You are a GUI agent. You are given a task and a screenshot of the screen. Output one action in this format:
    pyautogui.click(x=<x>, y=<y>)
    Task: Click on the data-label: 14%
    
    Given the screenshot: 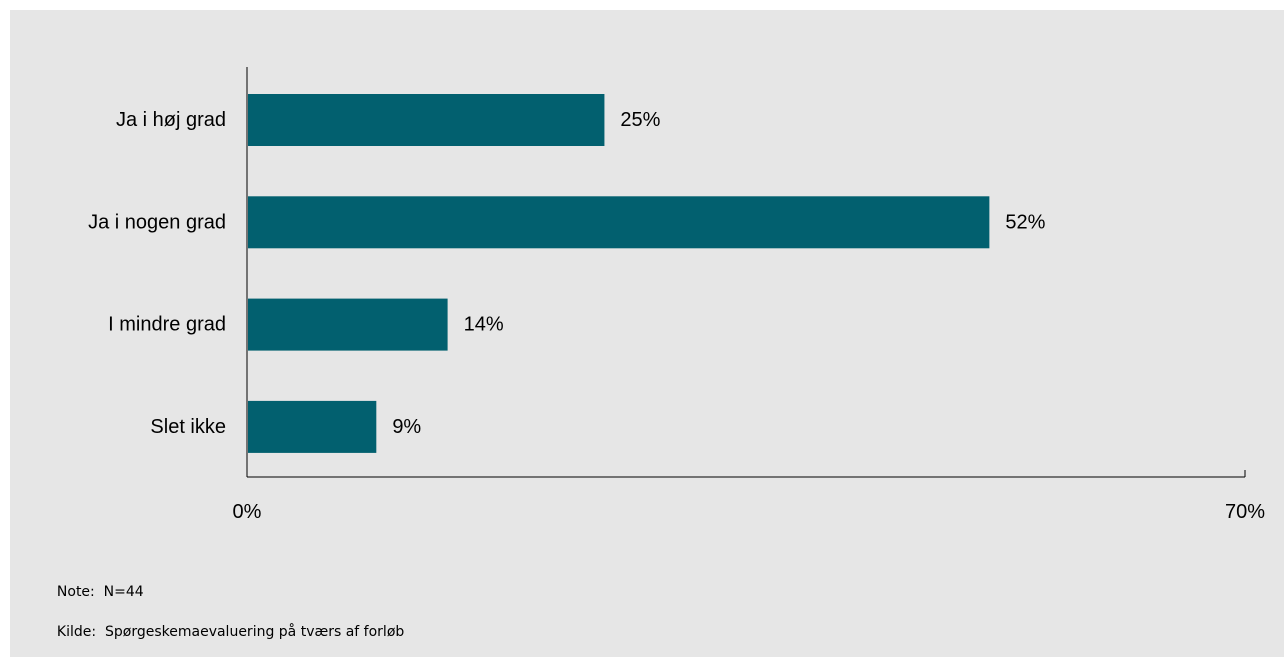 What is the action you would take?
    pyautogui.click(x=484, y=325)
    